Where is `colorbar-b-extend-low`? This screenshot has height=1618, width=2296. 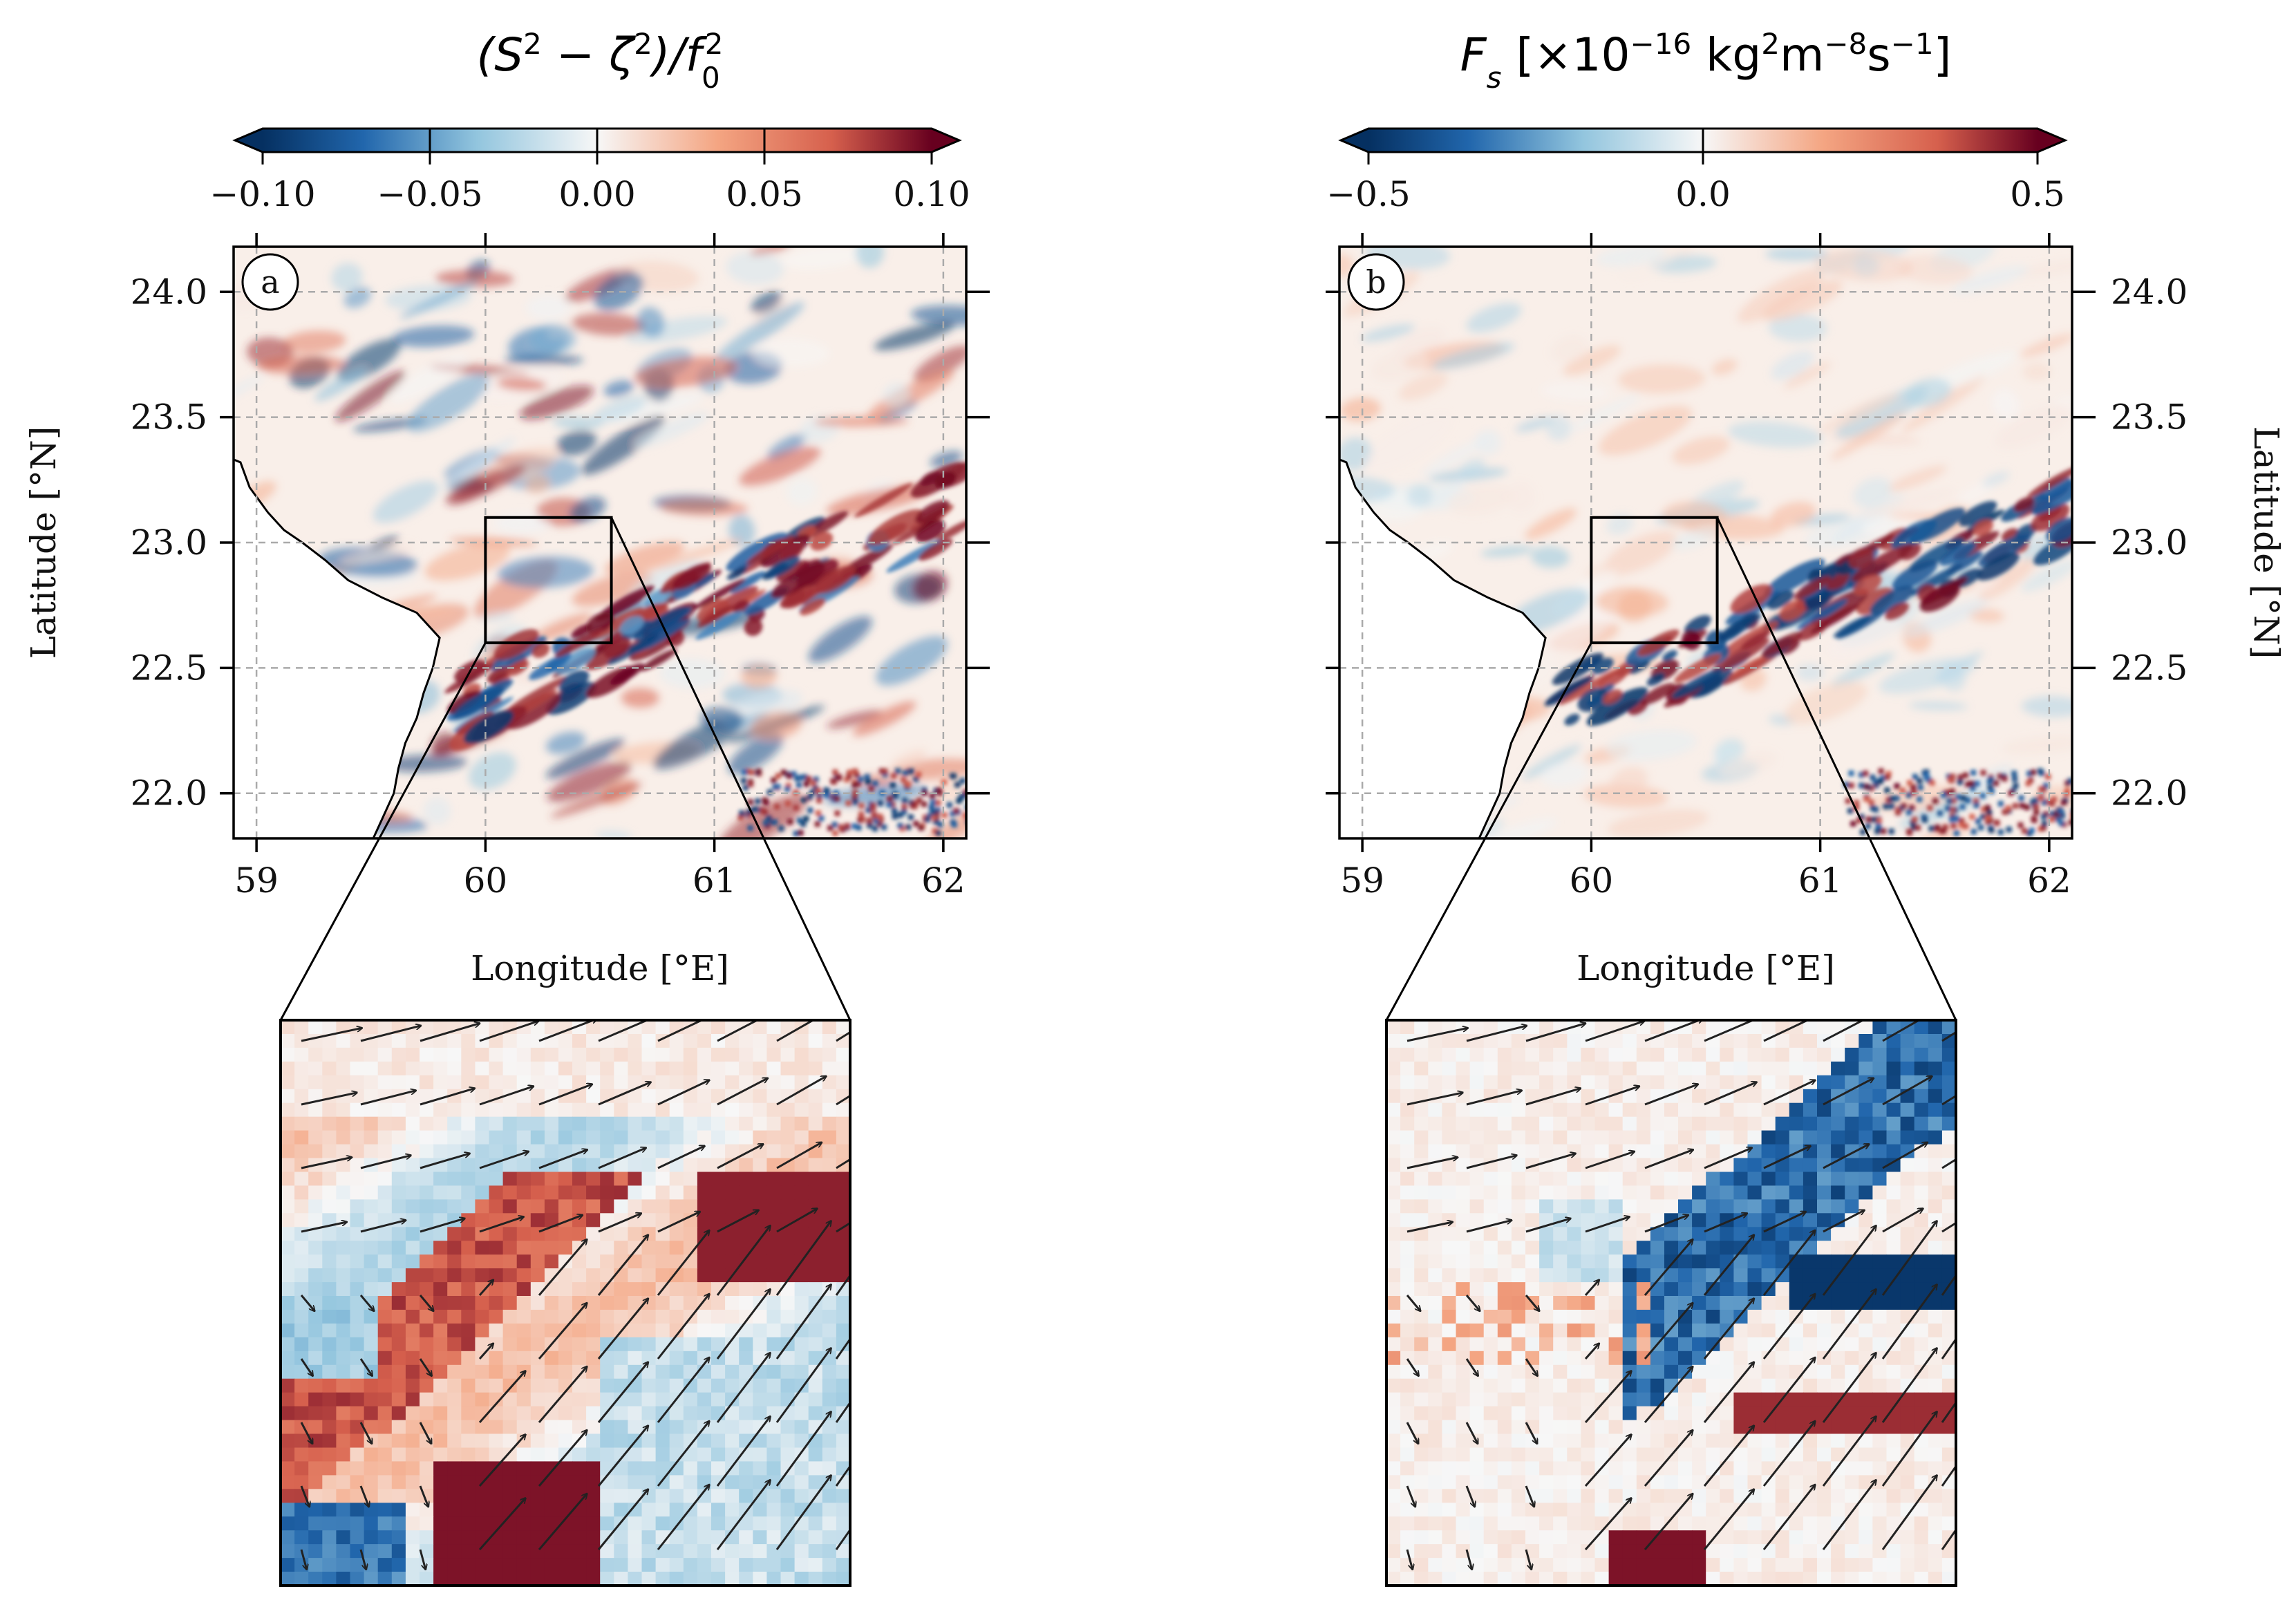 colorbar-b-extend-low is located at coordinates (1355, 140).